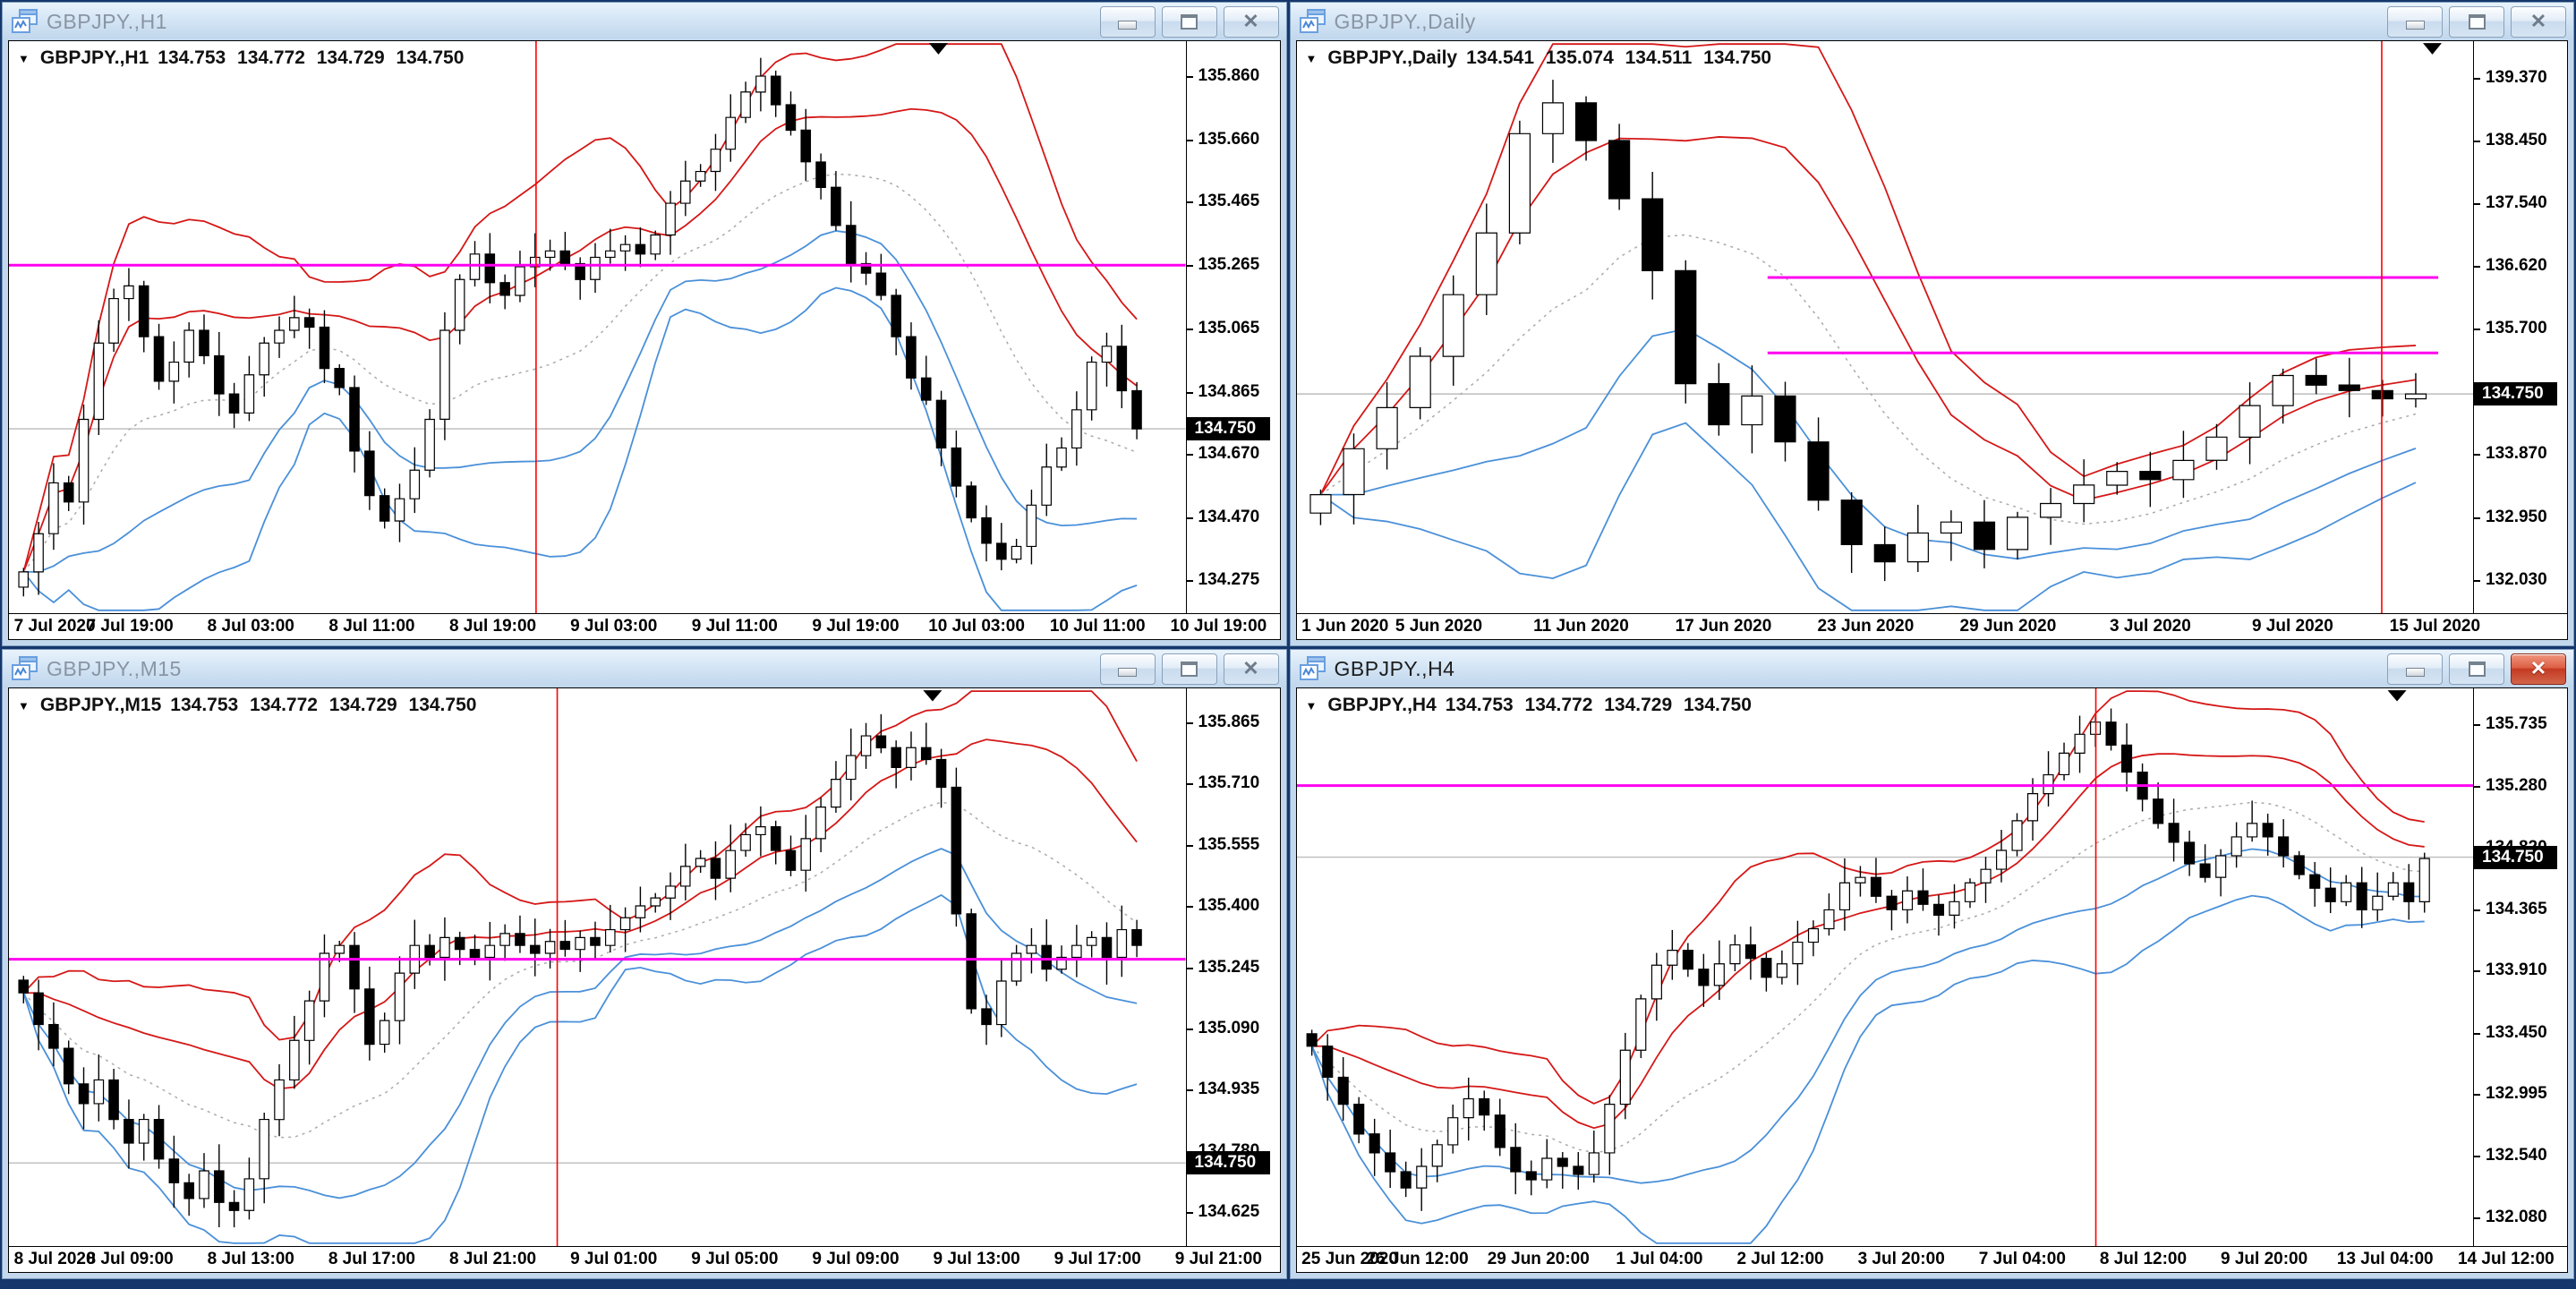 The image size is (2576, 1289). I want to click on chart-shift-marker-icon, so click(933, 696).